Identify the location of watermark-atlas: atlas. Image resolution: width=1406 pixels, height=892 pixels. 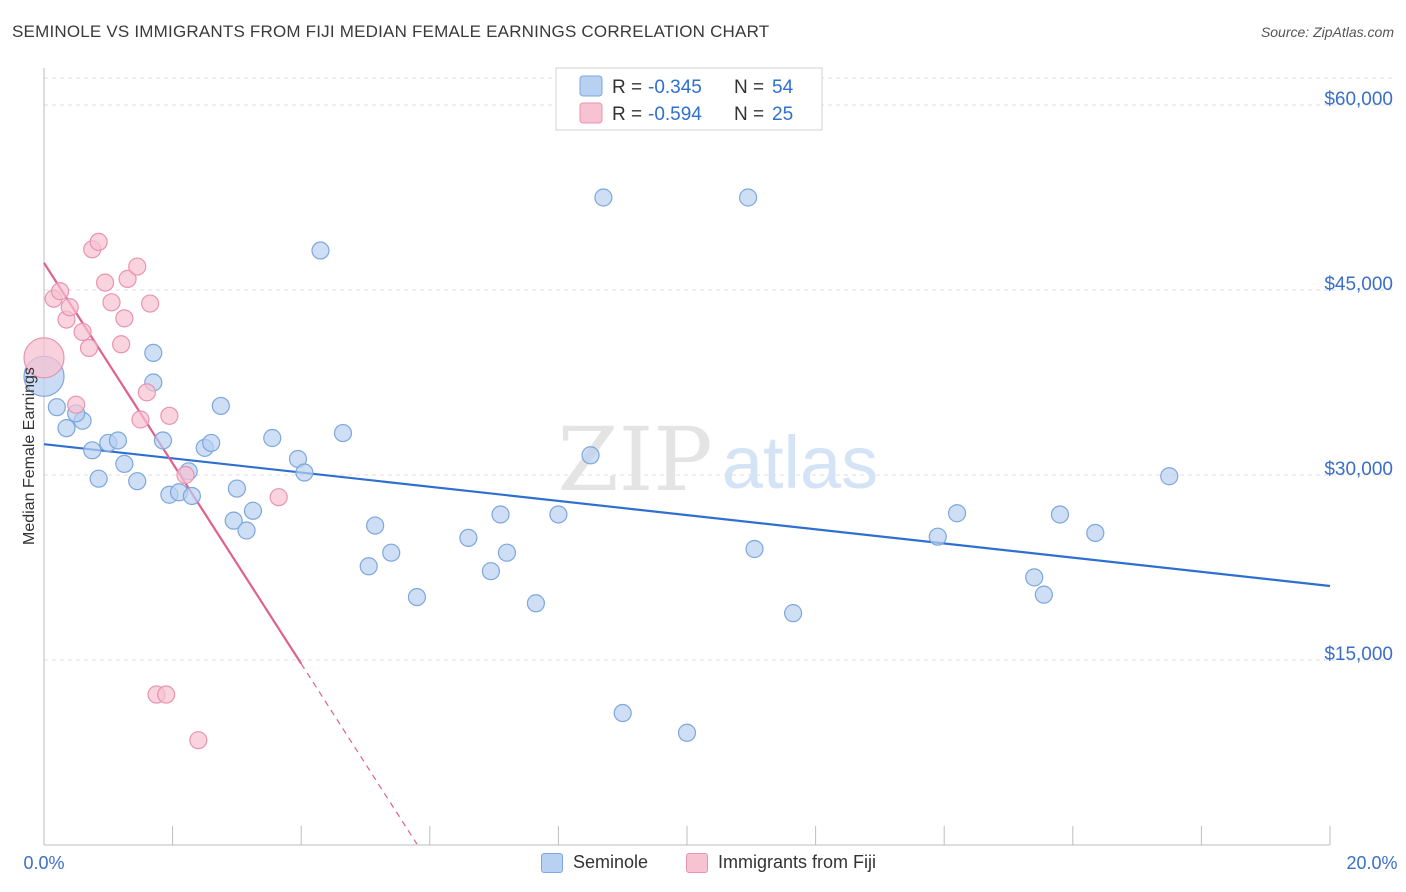
(800, 462).